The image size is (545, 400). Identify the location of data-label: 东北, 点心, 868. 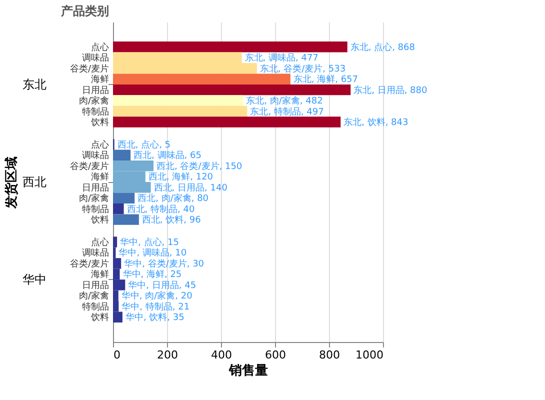
(383, 47).